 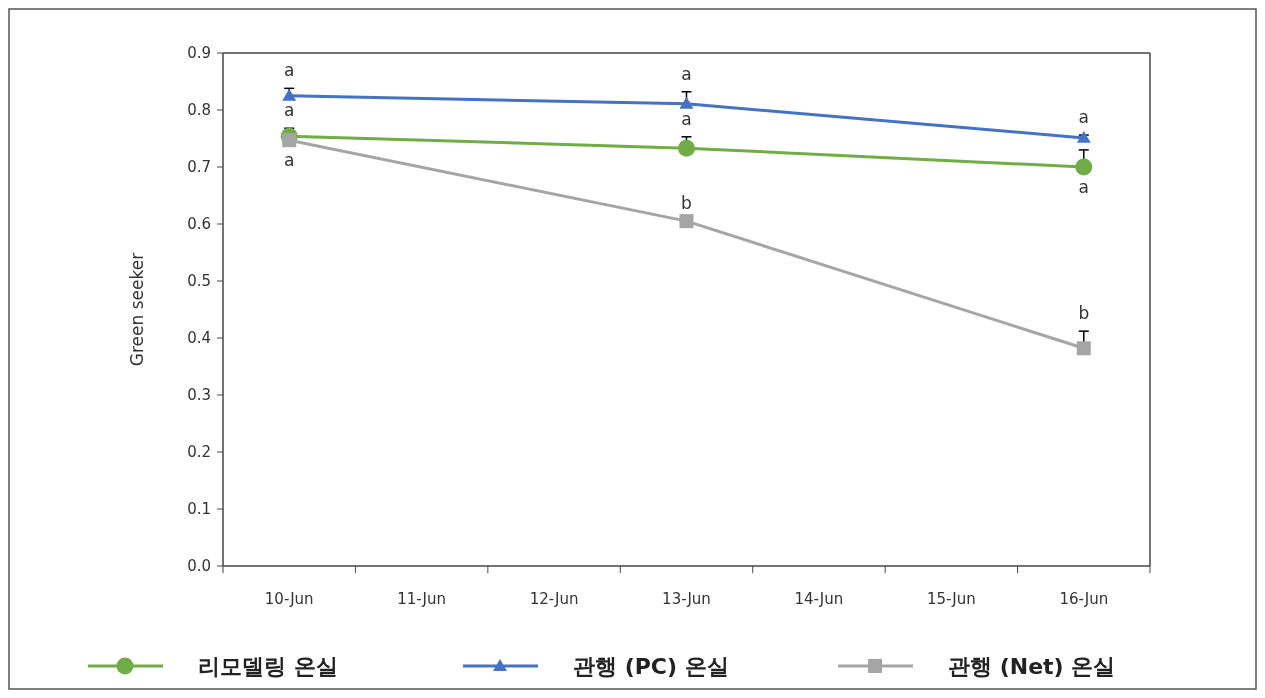 I want to click on x-tick-label: 16-Jun, so click(x=1084, y=599).